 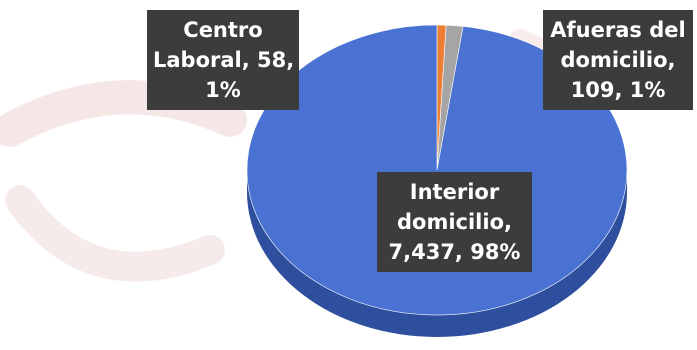 What do you see at coordinates (618, 30) in the screenshot?
I see `label-line: Afueras del` at bounding box center [618, 30].